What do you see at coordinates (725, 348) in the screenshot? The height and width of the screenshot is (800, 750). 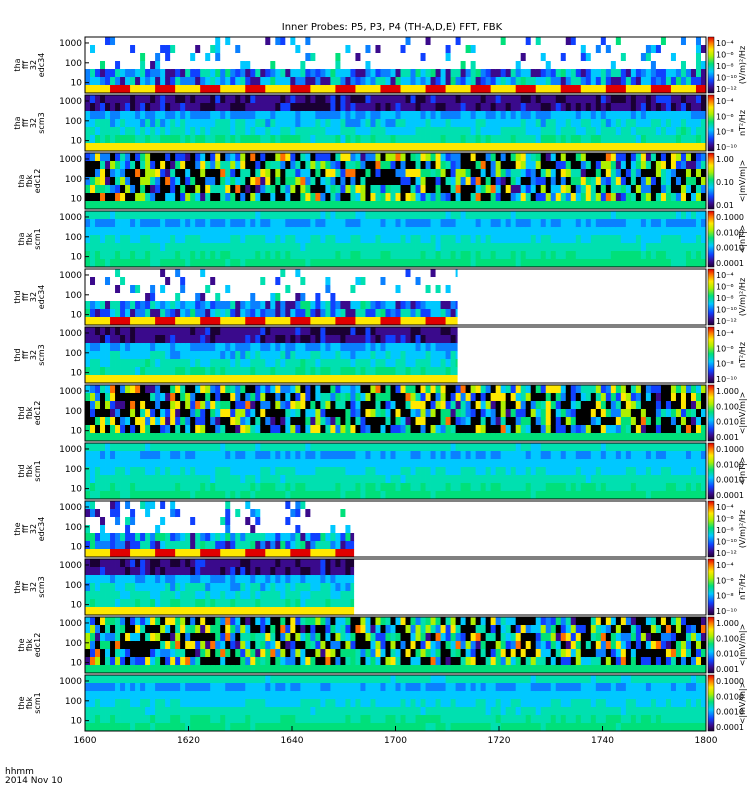 I see `colorbar-tick-label: 10⁻⁶` at bounding box center [725, 348].